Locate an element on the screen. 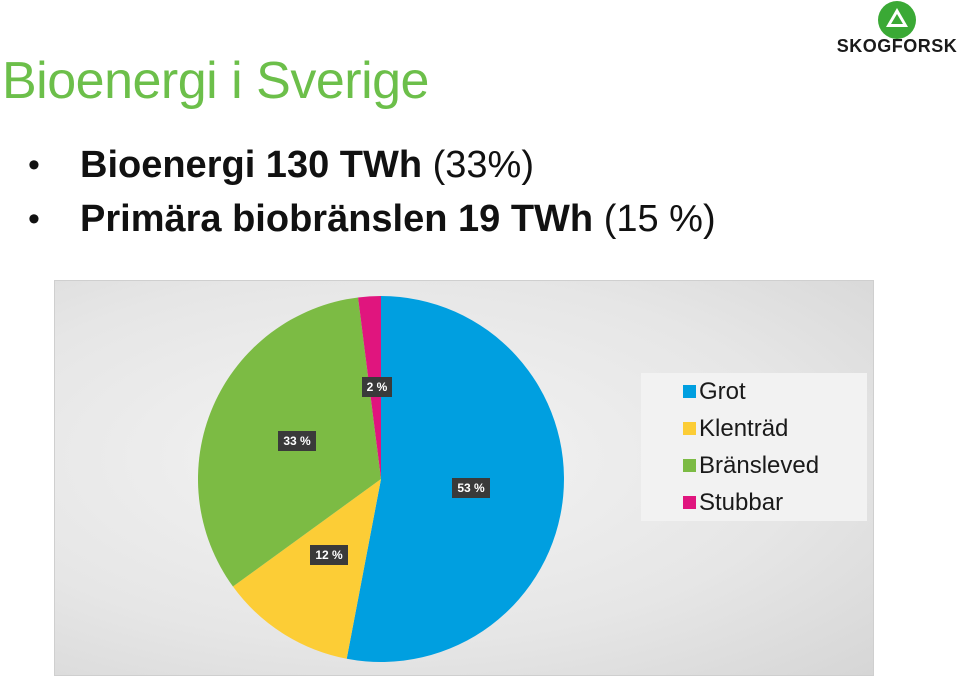 Image resolution: width=960 pixels, height=678 pixels. bullet-primary-biofuels-bold: Primära biobränslen 19 TWh is located at coordinates (337, 219).